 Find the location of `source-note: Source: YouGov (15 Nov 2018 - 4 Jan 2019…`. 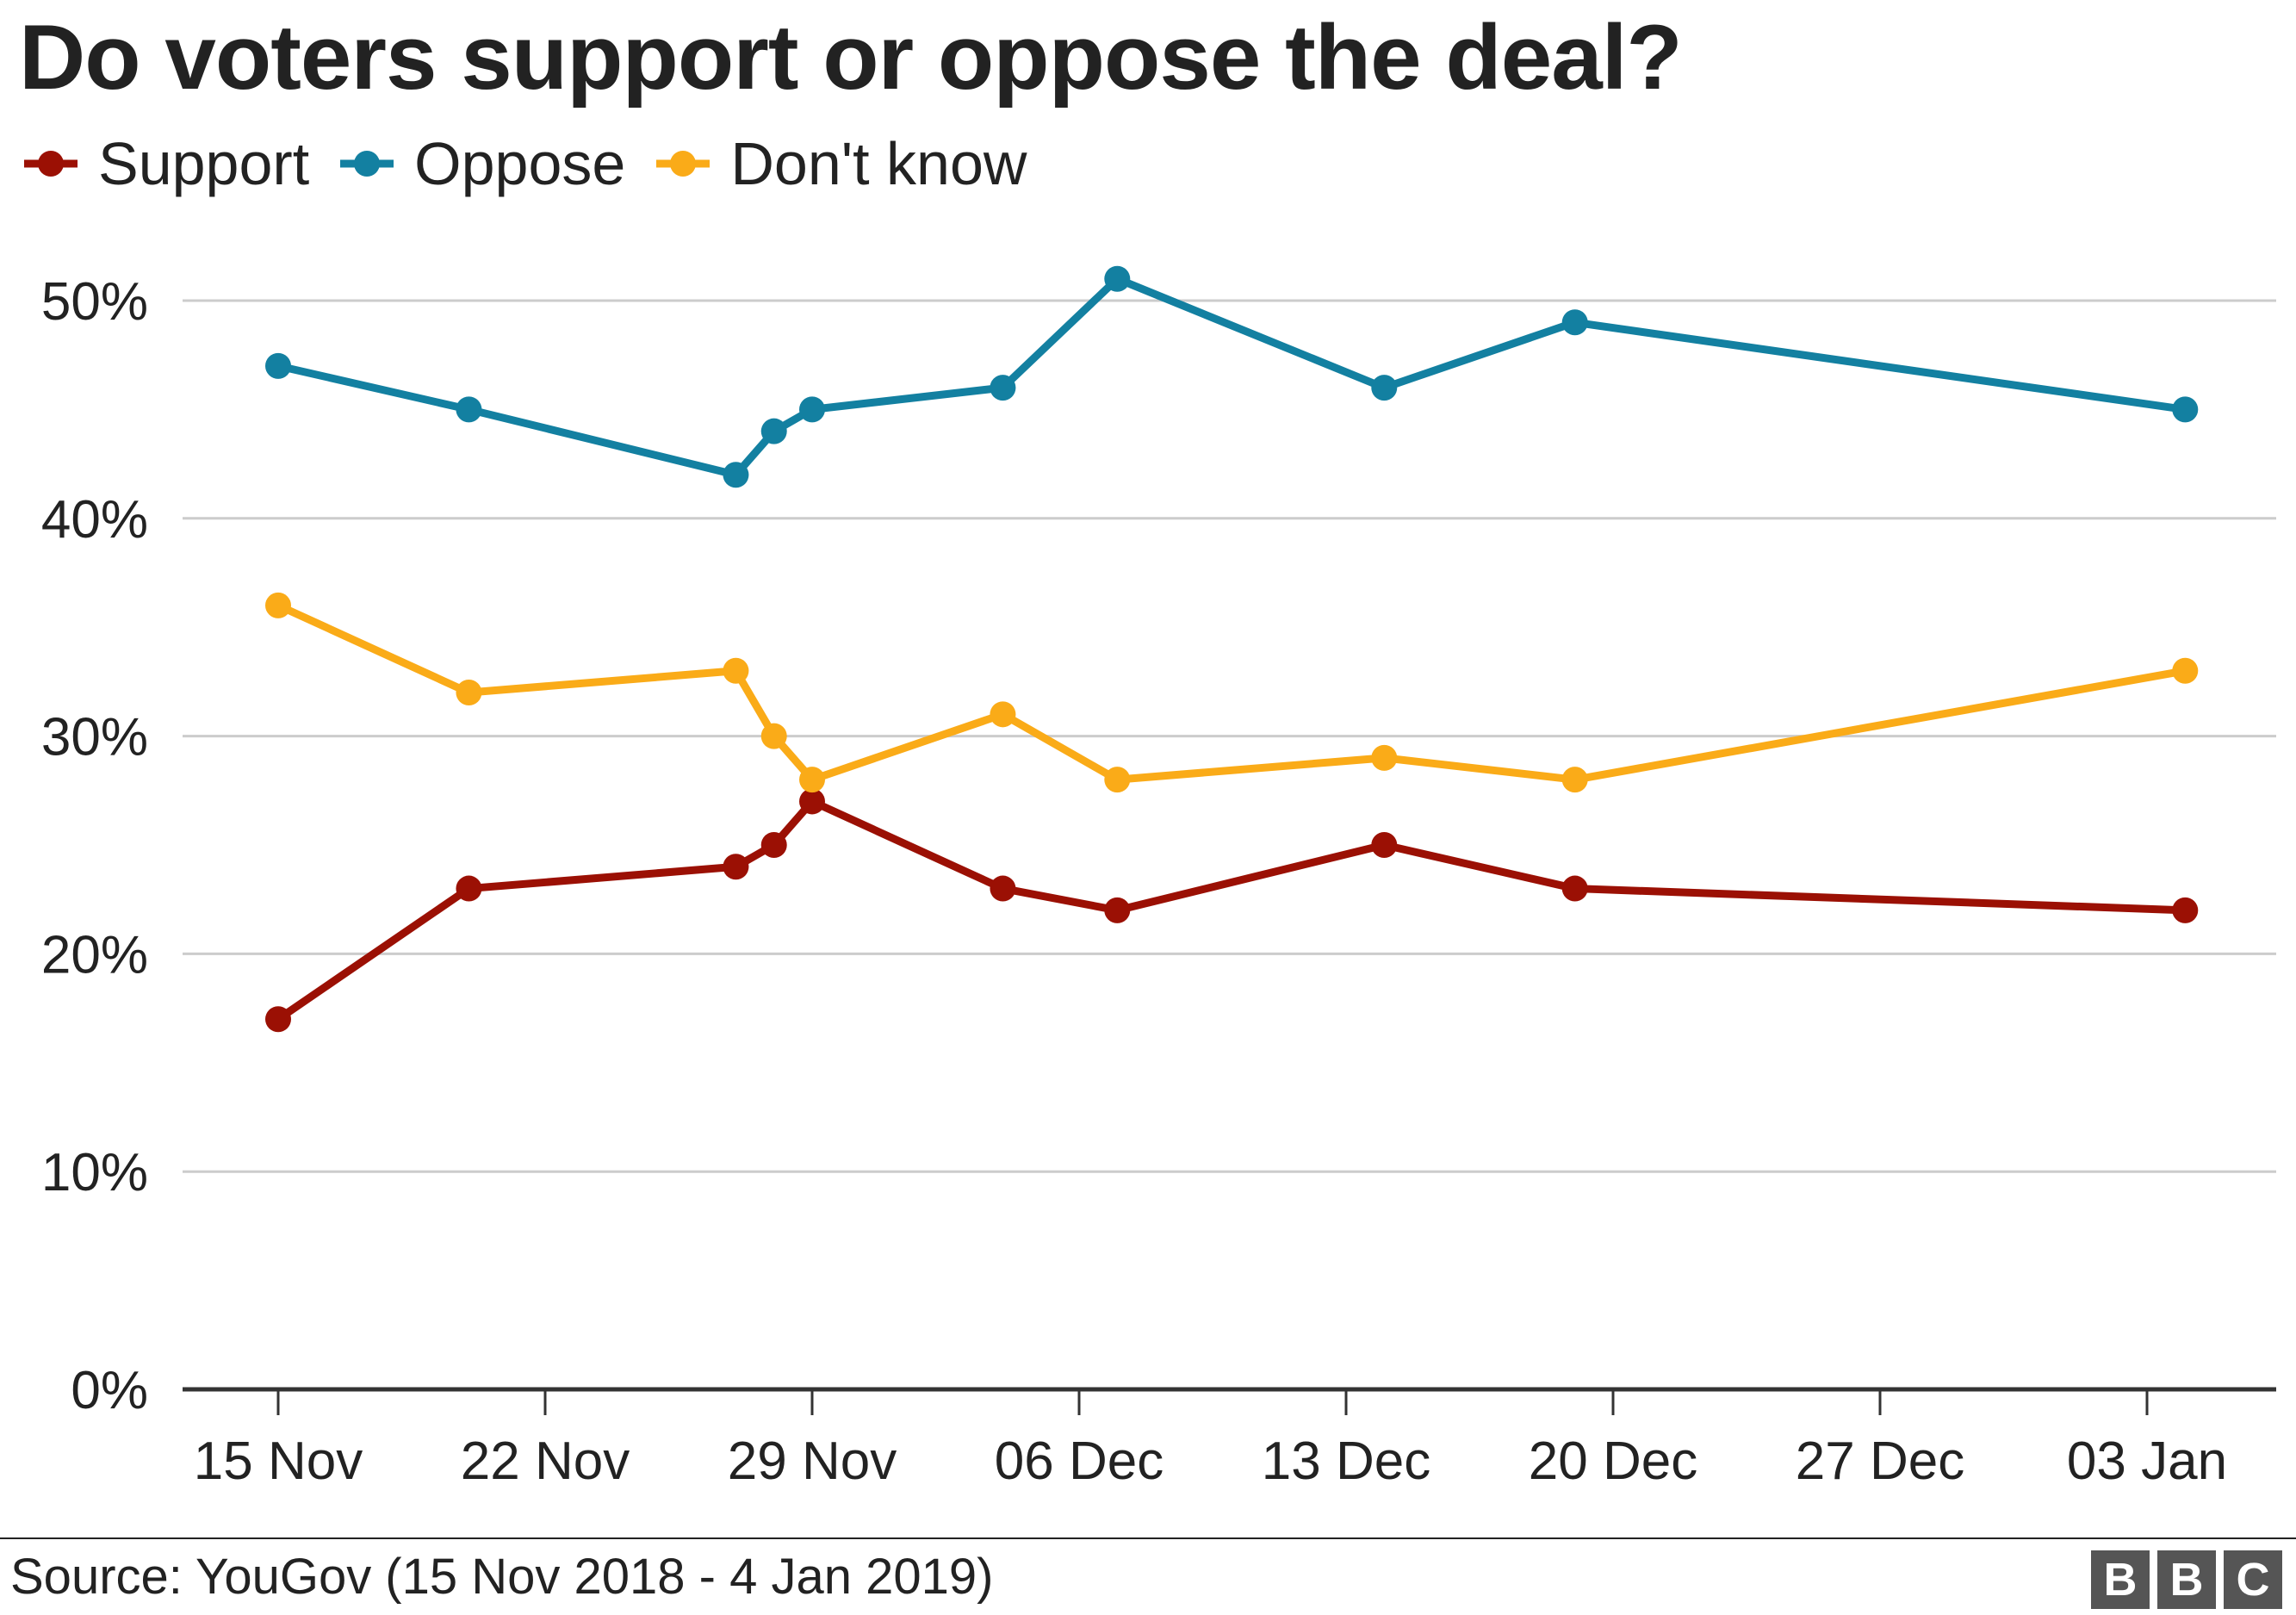

source-note: Source: YouGov (15 Nov 2018 - 4 Jan 2019… is located at coordinates (502, 1577).